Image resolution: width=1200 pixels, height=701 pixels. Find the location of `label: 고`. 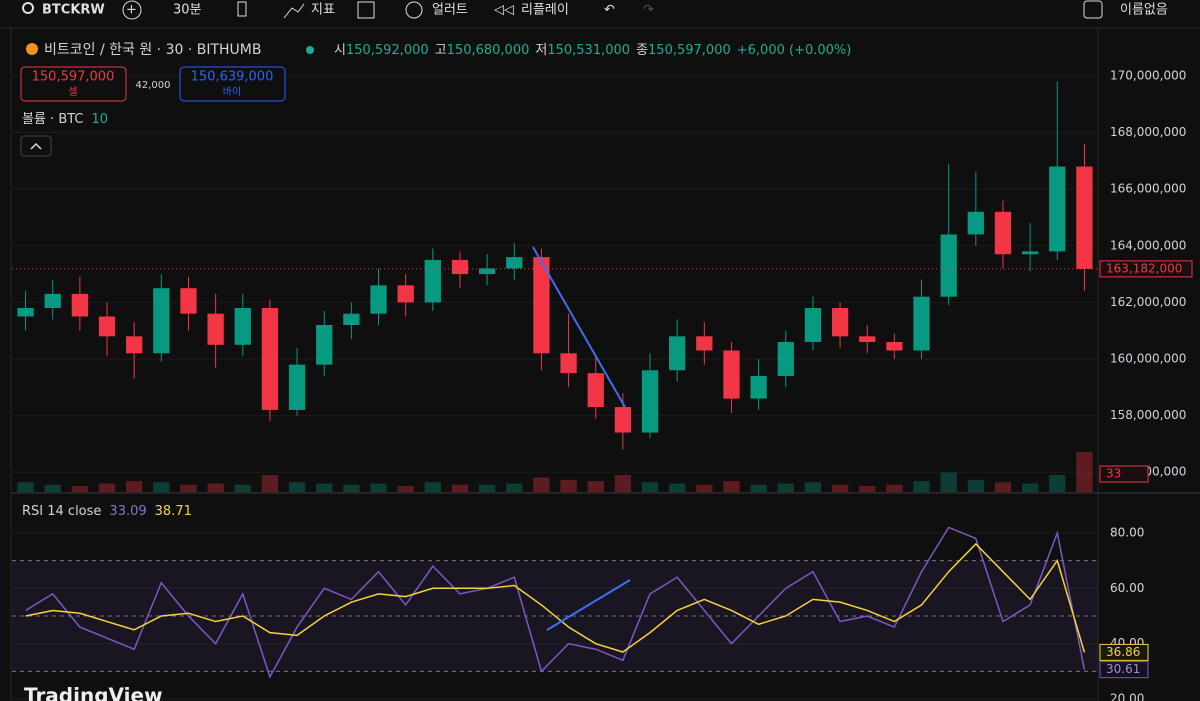

label: 고 is located at coordinates (441, 50).